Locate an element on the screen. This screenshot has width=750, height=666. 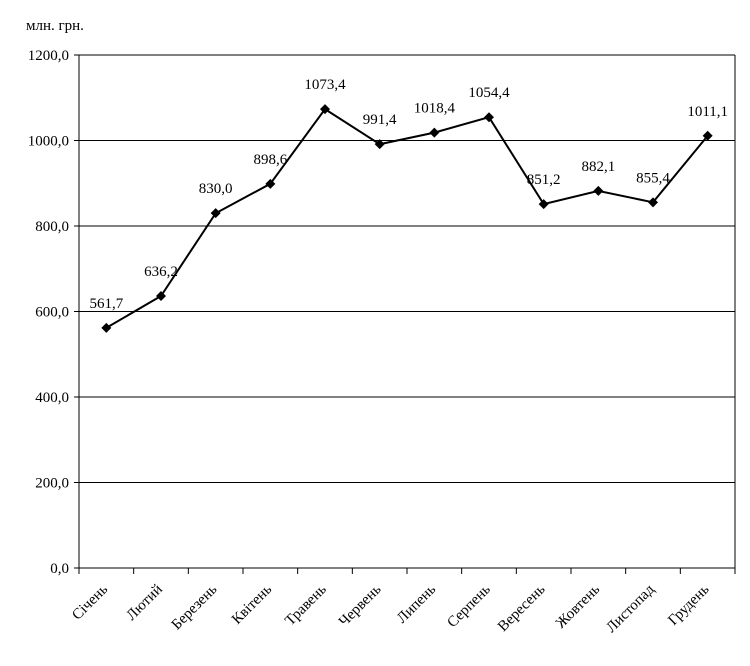
x-tick-label: Вересень is located at coordinates (522, 608).